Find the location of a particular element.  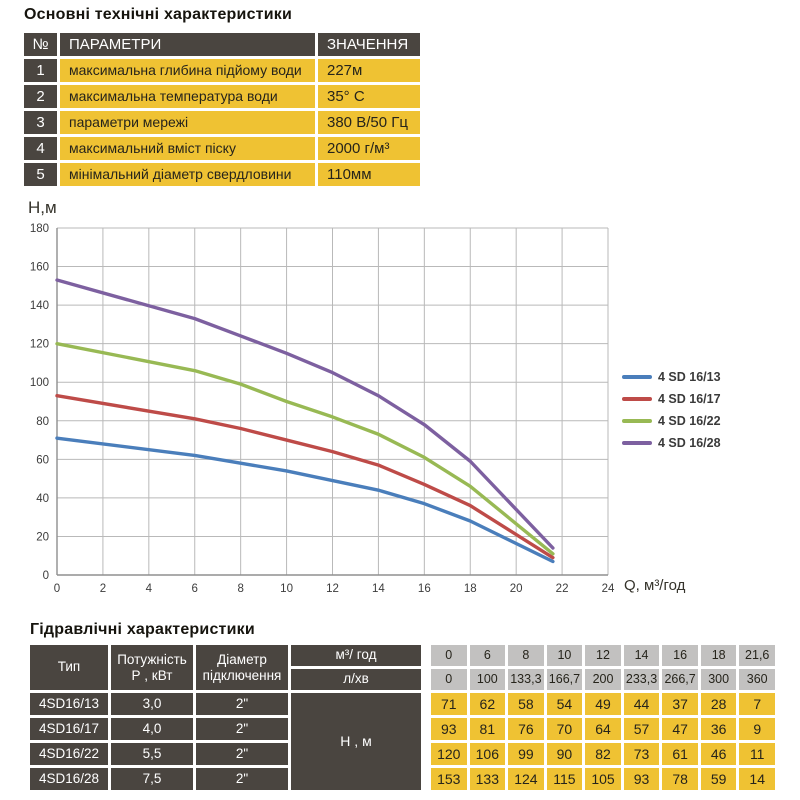

hyd-head-value: 71 is located at coordinates (449, 704).